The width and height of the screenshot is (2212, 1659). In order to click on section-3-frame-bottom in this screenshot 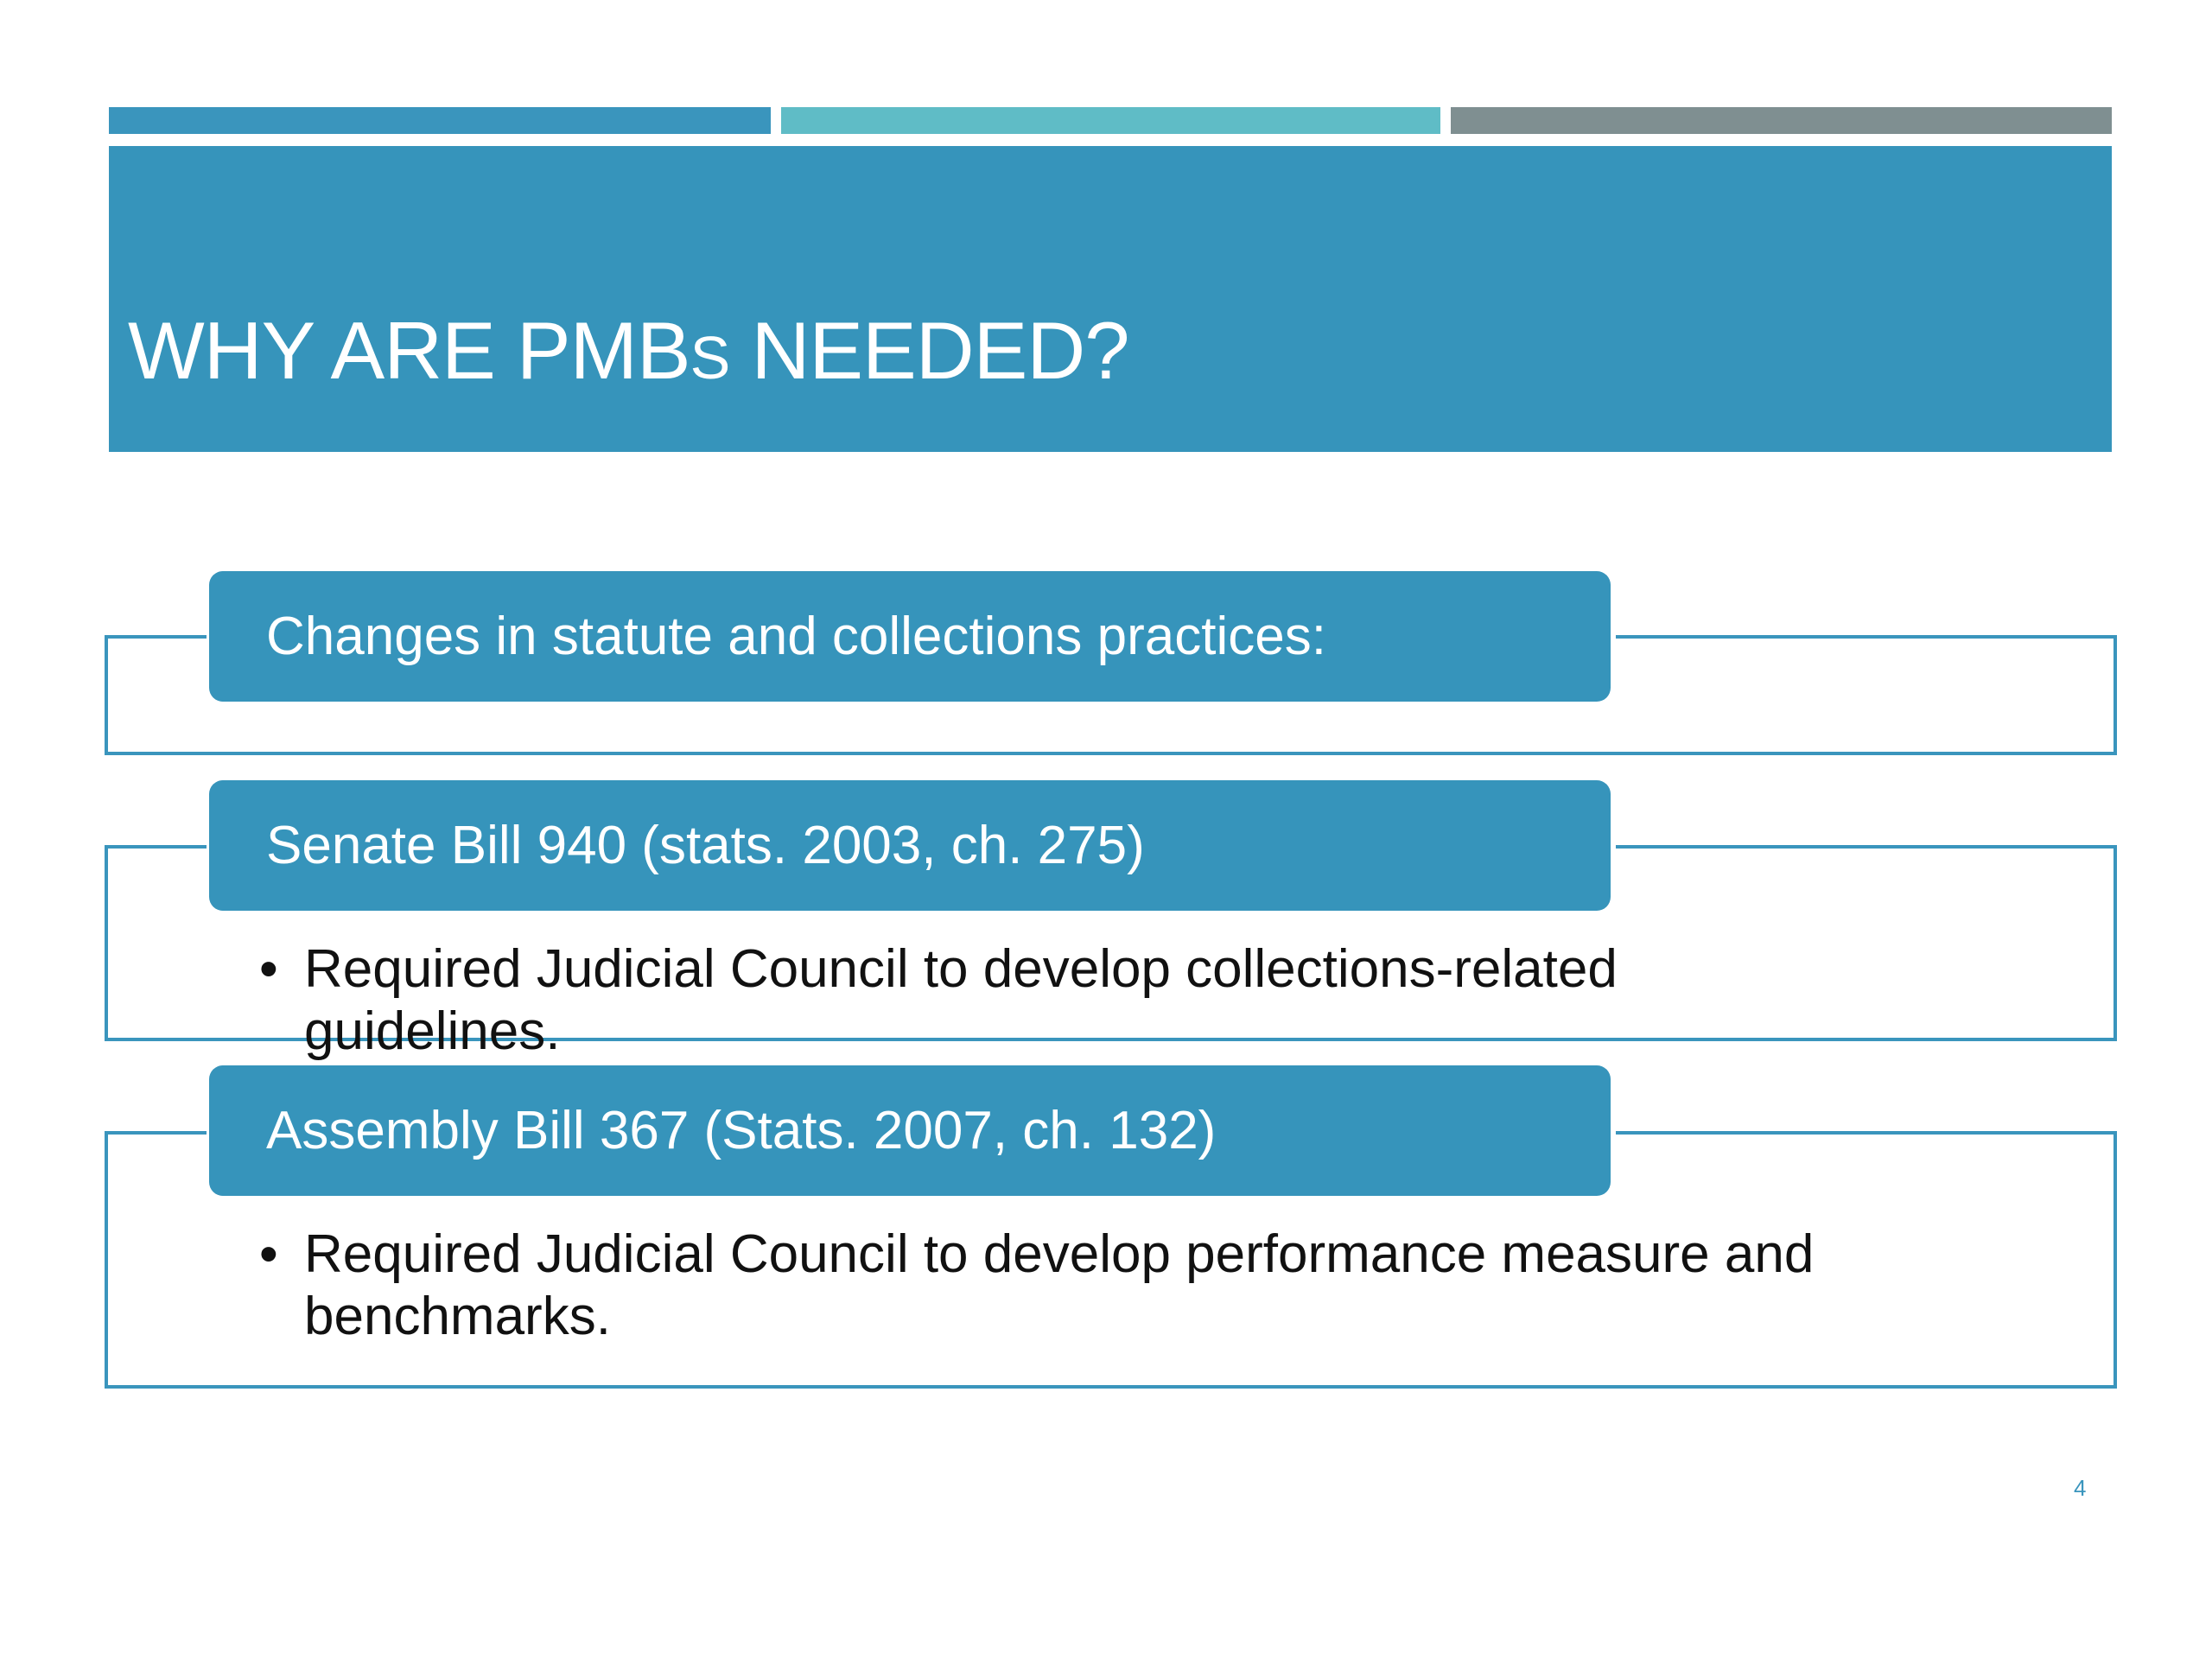, I will do `click(1111, 1387)`.